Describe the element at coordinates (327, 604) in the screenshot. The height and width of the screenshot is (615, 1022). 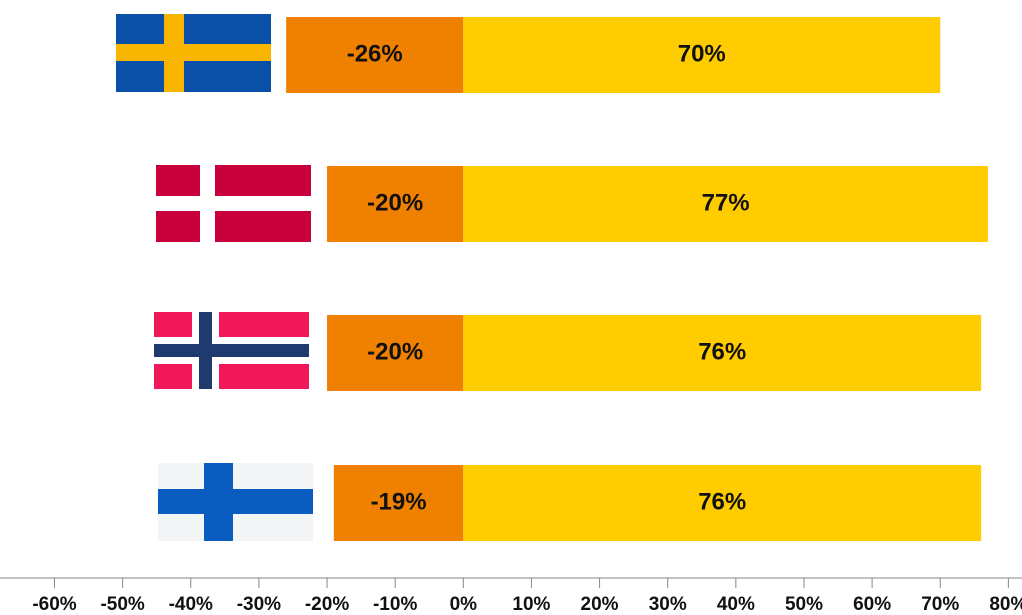
I see `x-tick-label: -20%` at that location.